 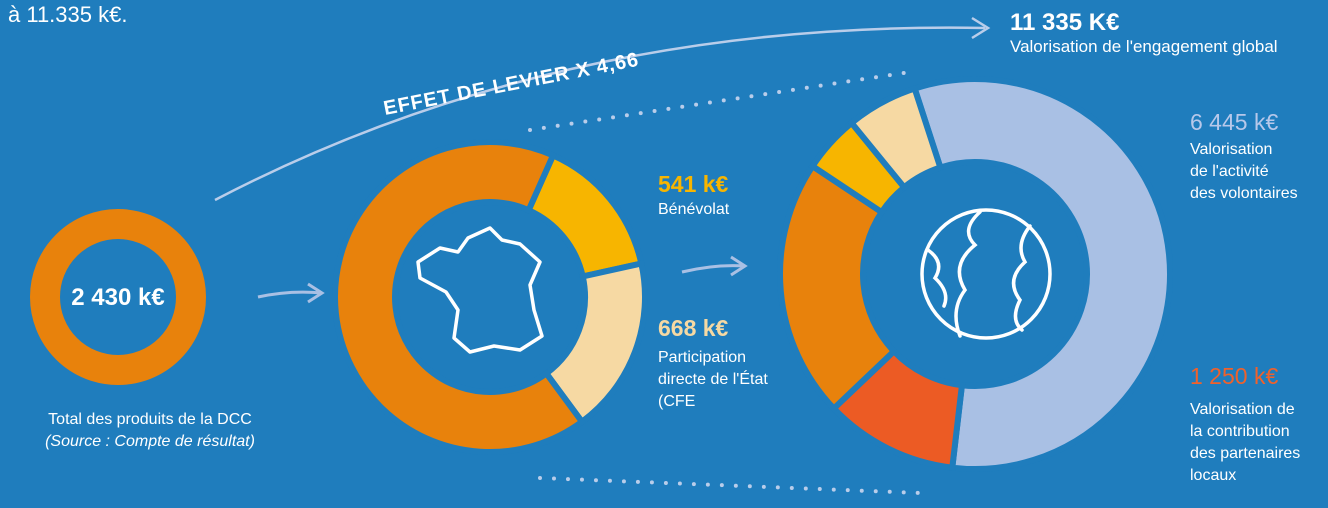 I want to click on etat-line: Participation, so click(x=702, y=357).